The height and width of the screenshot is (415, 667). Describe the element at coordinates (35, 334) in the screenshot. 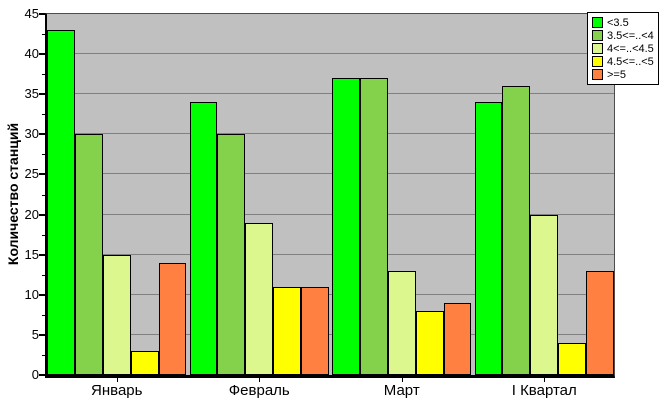

I see `y-tick-label: 5` at that location.